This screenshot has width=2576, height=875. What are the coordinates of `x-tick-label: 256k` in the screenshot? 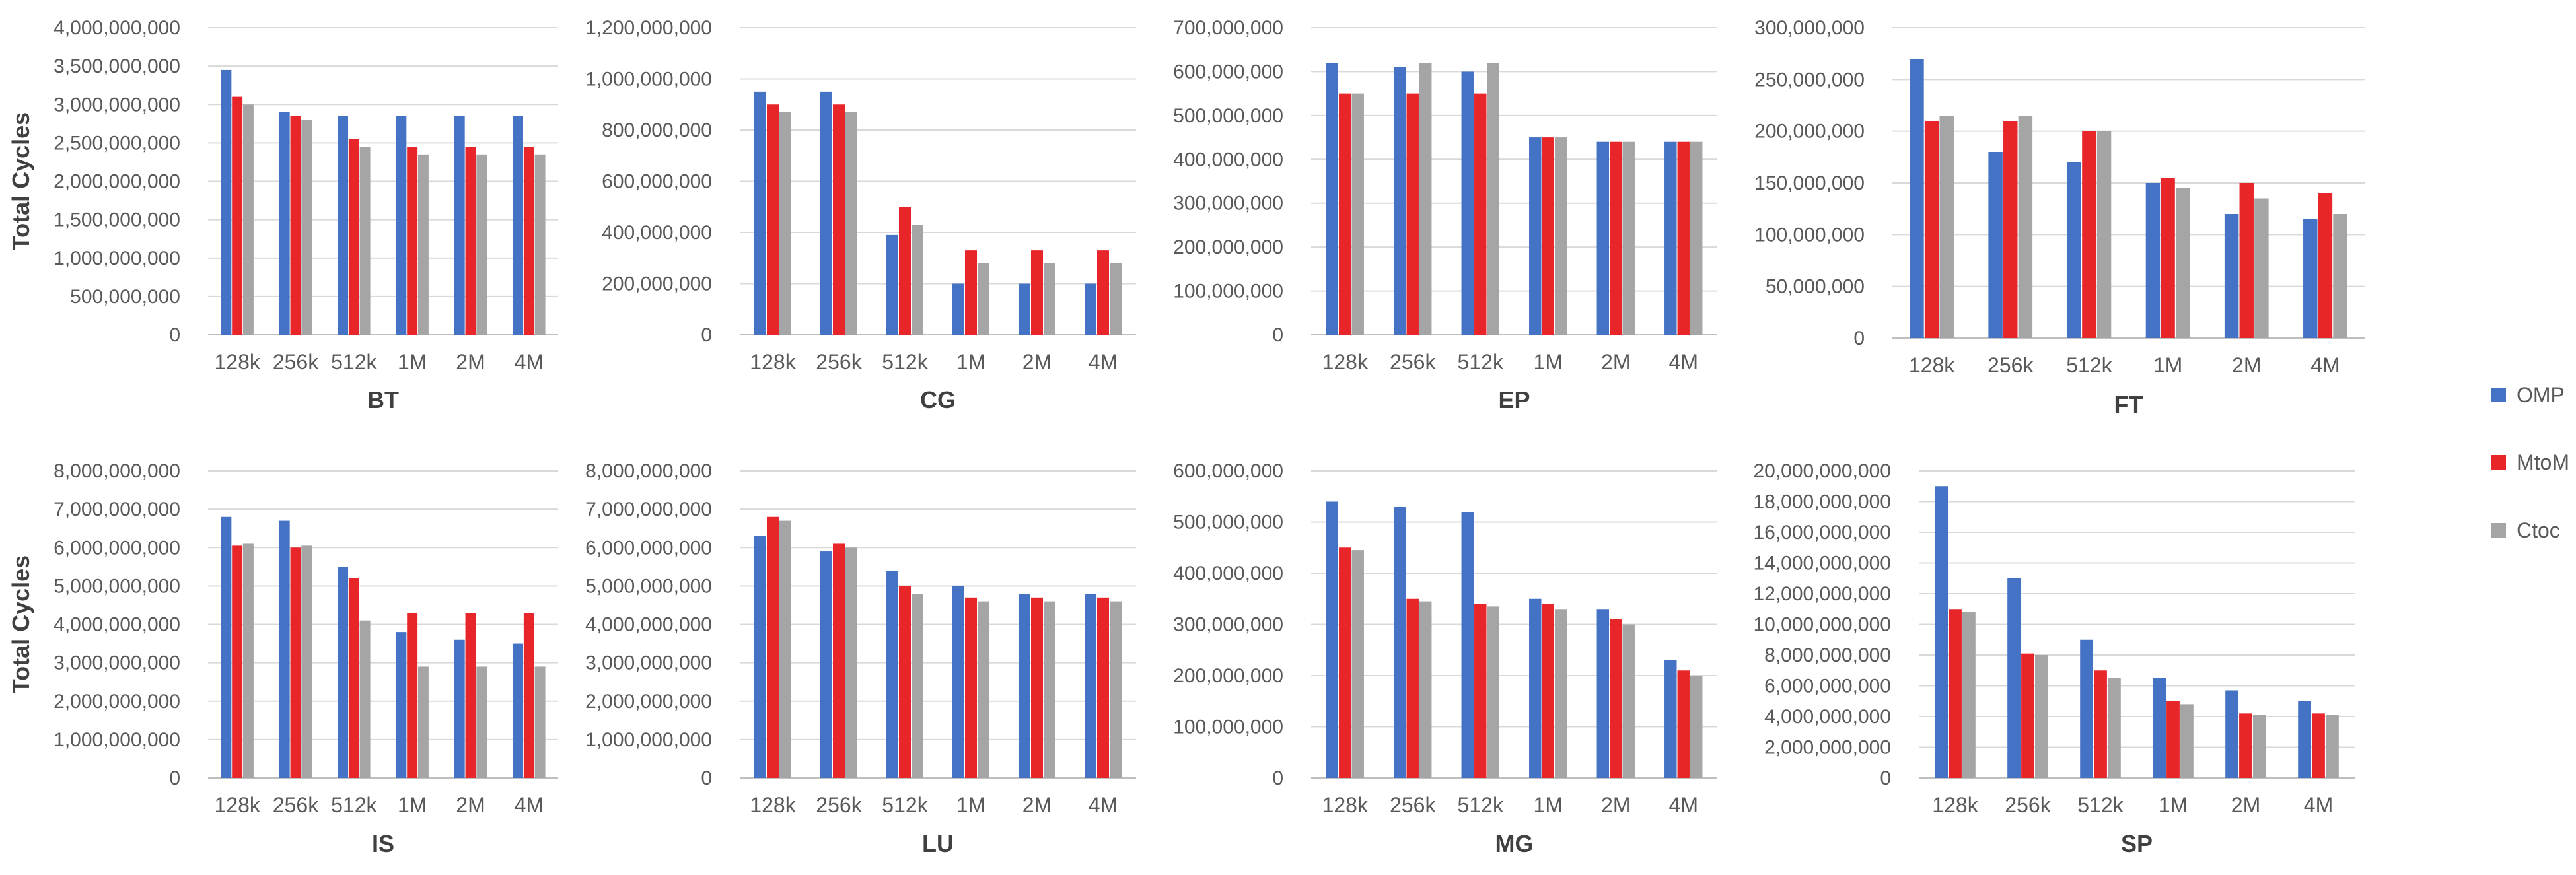 It's located at (2011, 365).